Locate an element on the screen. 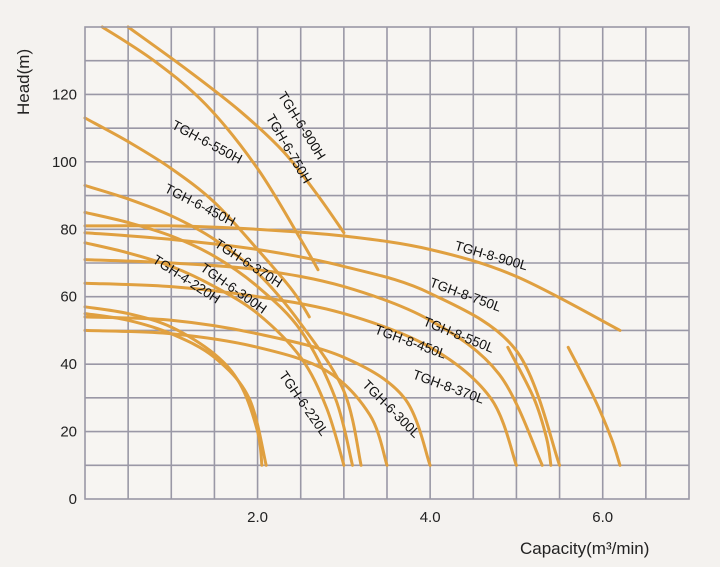 Image resolution: width=720 pixels, height=567 pixels. x-tick-label: 6.0 is located at coordinates (602, 517).